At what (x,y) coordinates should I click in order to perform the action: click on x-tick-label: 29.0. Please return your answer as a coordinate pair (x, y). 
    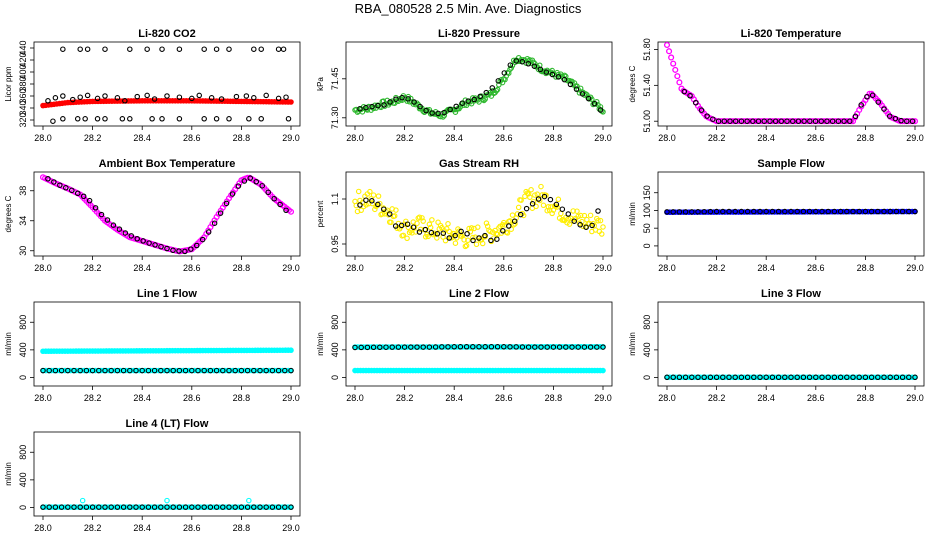
    Looking at the image, I should click on (291, 138).